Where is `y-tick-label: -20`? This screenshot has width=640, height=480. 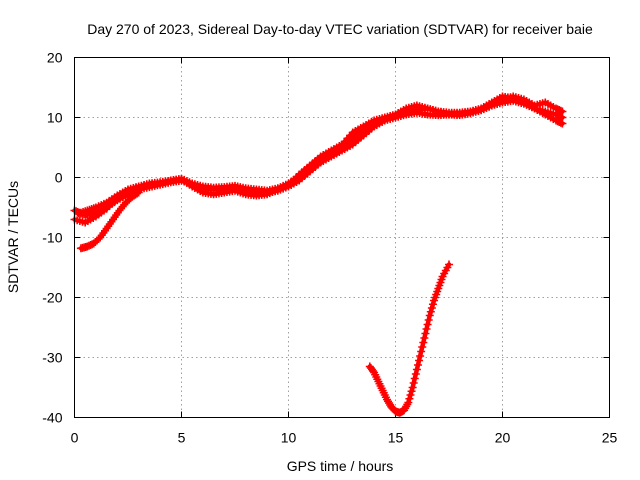
y-tick-label: -20 is located at coordinates (52, 298).